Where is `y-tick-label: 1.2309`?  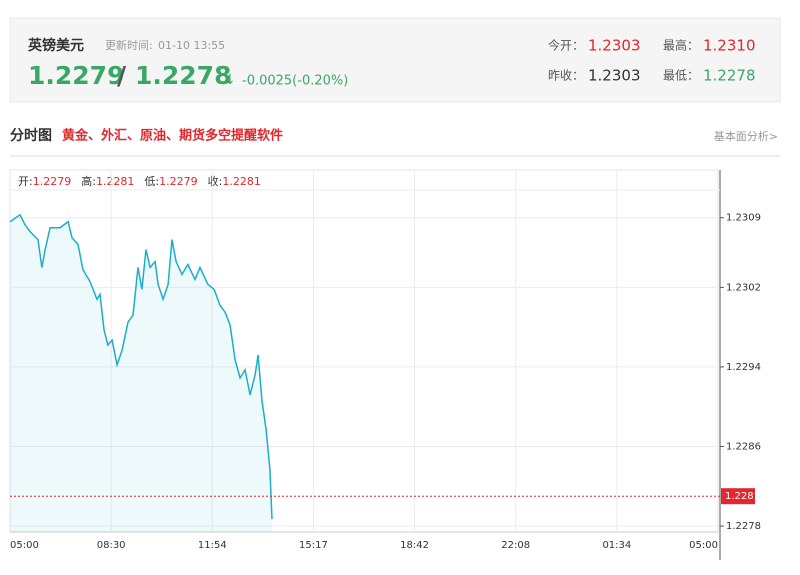
y-tick-label: 1.2309 is located at coordinates (743, 218).